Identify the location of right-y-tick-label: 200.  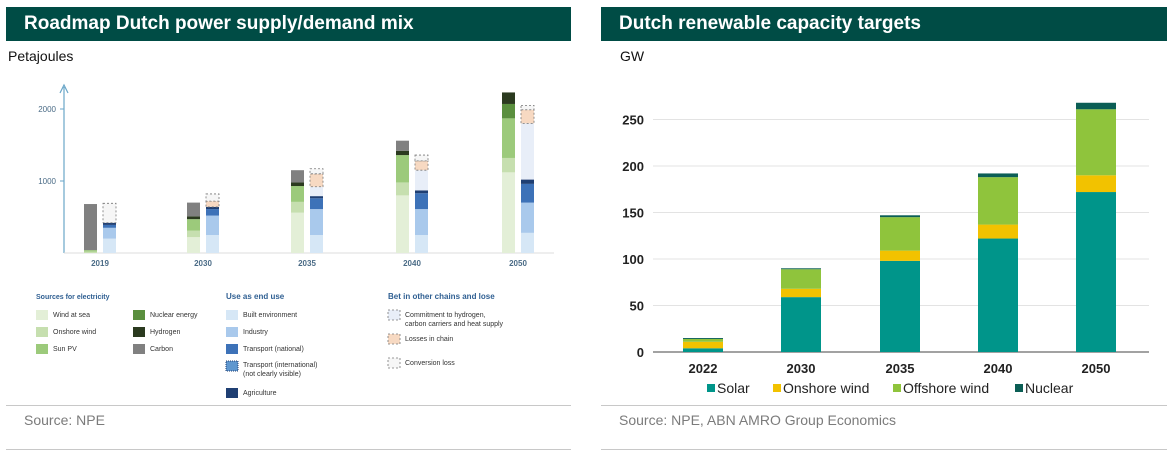
(633, 166).